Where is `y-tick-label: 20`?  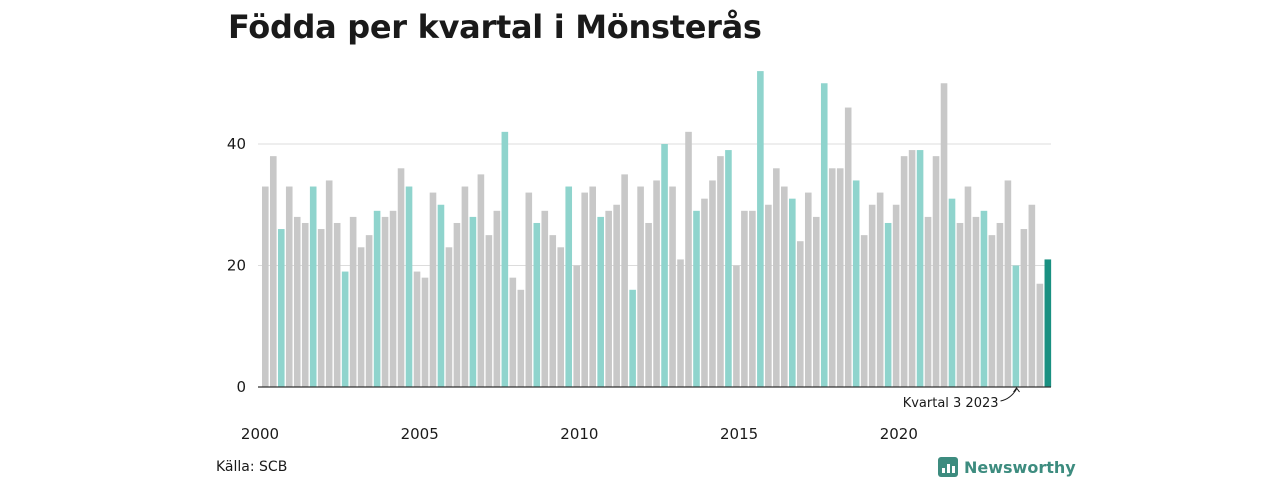 y-tick-label: 20 is located at coordinates (236, 266).